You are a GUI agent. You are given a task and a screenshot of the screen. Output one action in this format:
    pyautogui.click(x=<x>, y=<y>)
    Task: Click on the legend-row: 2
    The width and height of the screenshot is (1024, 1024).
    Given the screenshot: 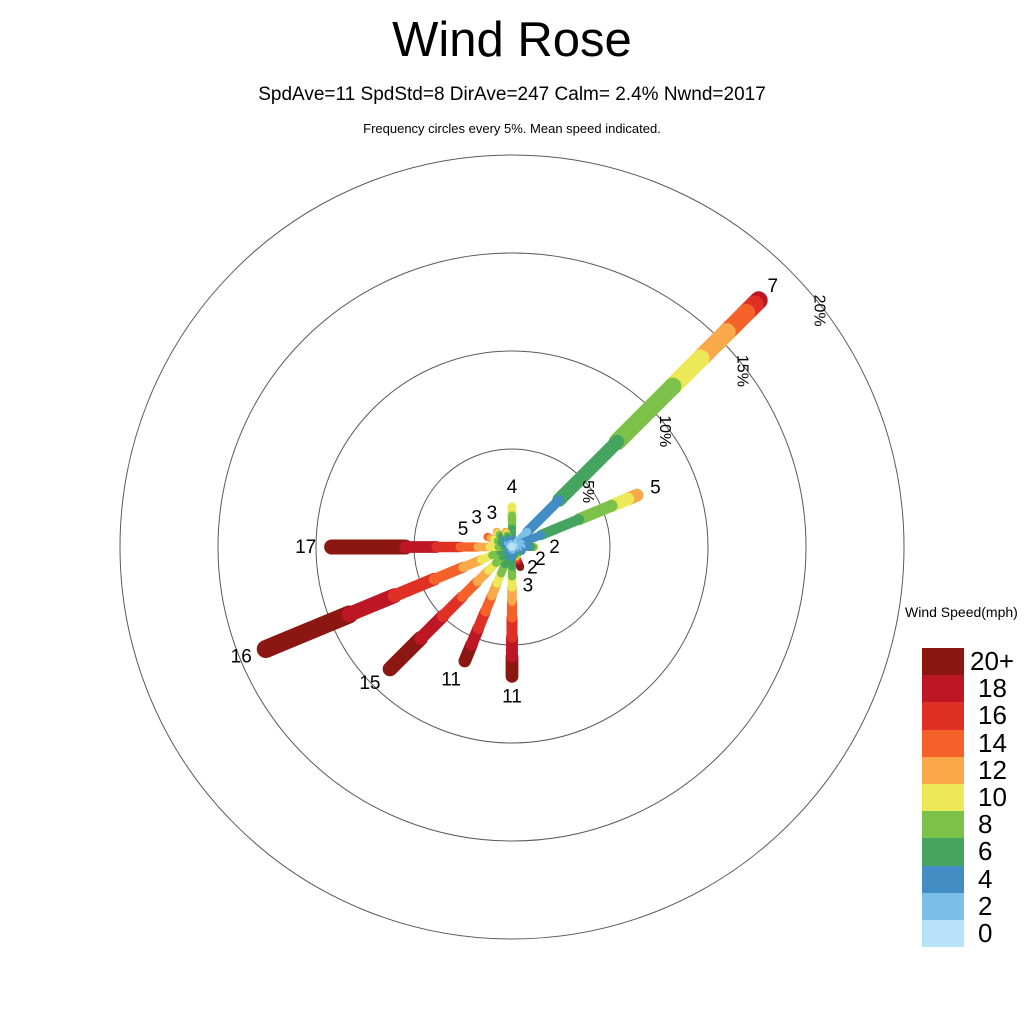 What is the action you would take?
    pyautogui.click(x=957, y=906)
    